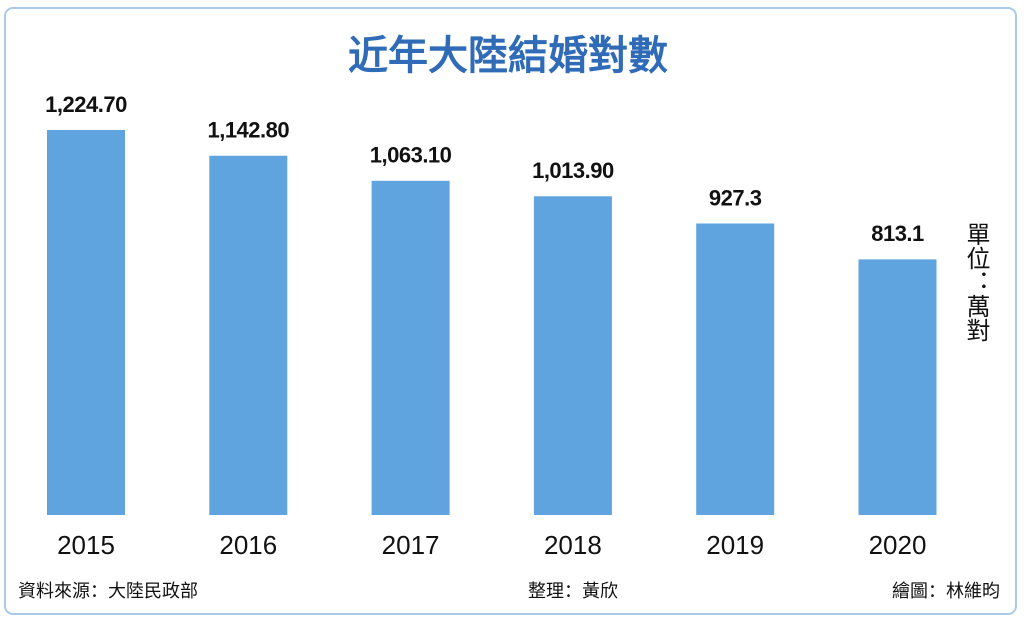 Image resolution: width=1024 pixels, height=622 pixels. I want to click on value-label: 813.1, so click(897, 233).